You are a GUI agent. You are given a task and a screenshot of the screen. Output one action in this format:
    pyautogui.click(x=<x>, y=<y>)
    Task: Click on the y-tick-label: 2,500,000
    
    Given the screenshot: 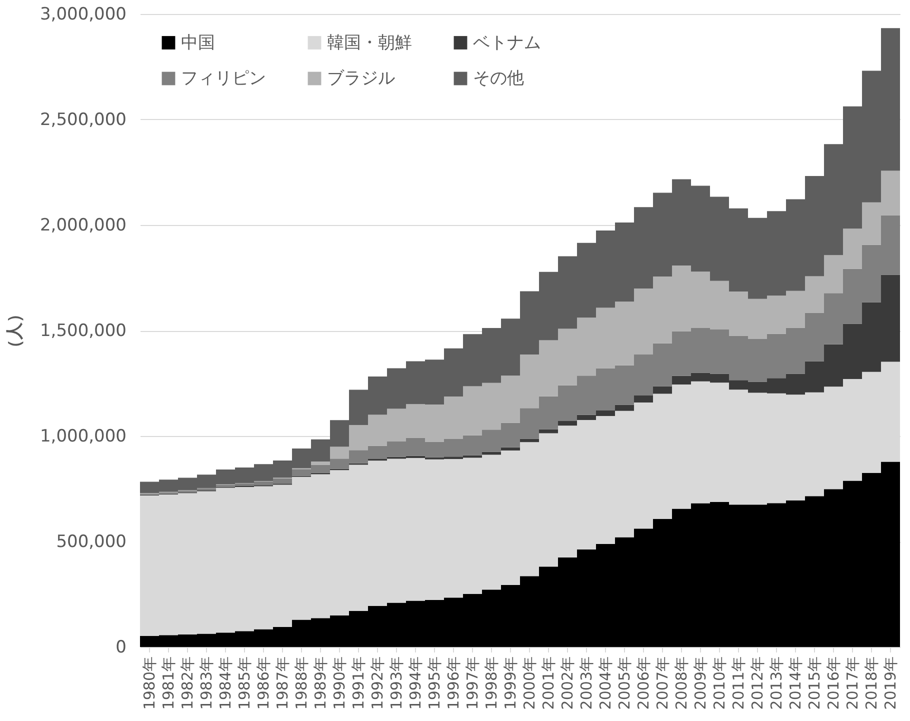 What is the action you would take?
    pyautogui.click(x=83, y=120)
    